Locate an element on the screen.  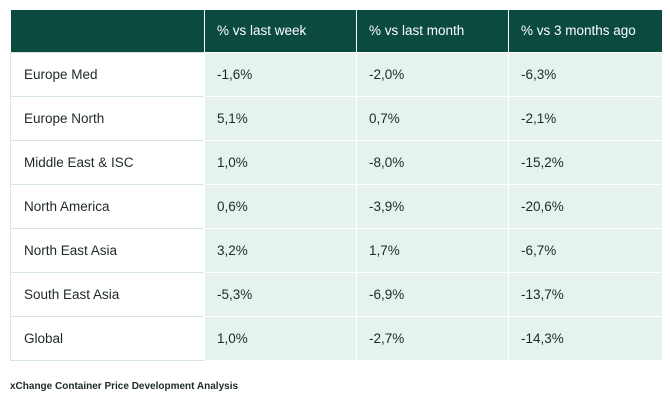
table-row: Europe North 5,1% 0,7% -2,1% is located at coordinates (336, 117).